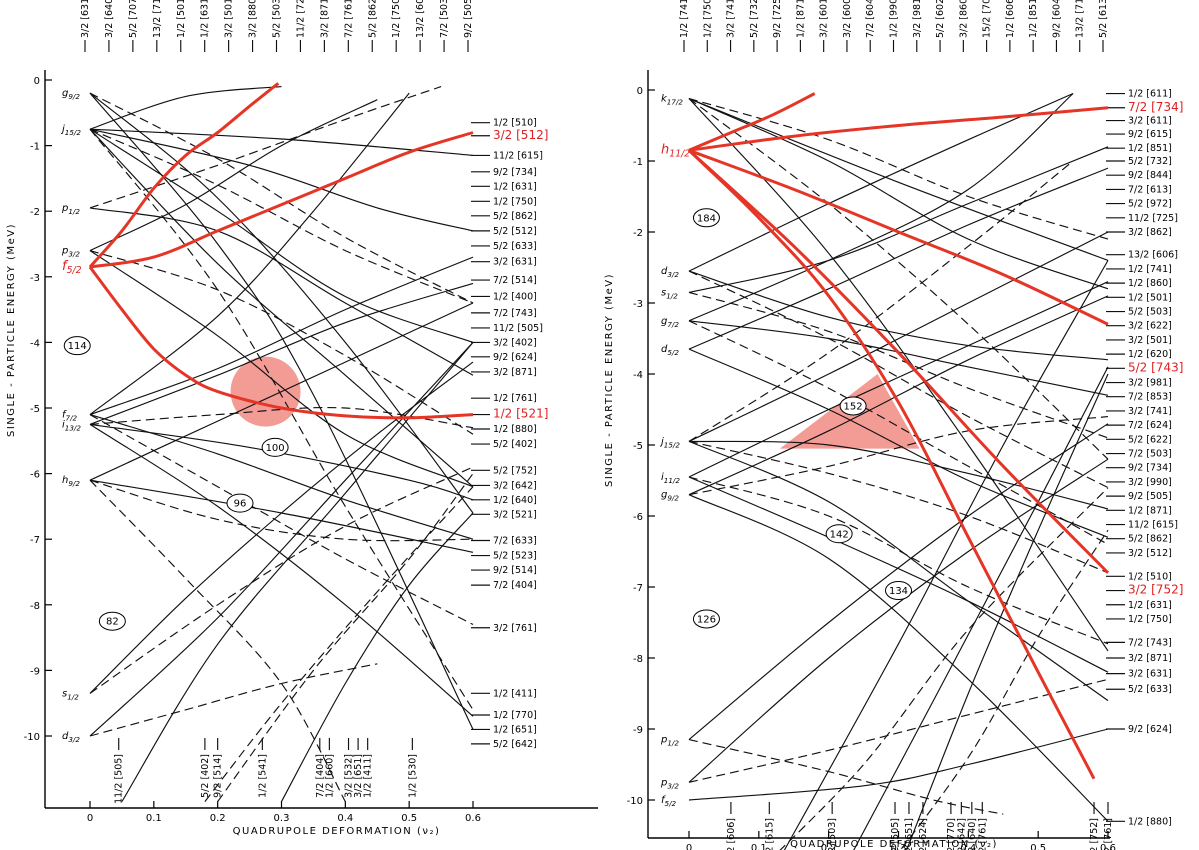 This screenshot has height=850, width=1199. I want to click on right-right-label: 3/2 [871], so click(1150, 658).